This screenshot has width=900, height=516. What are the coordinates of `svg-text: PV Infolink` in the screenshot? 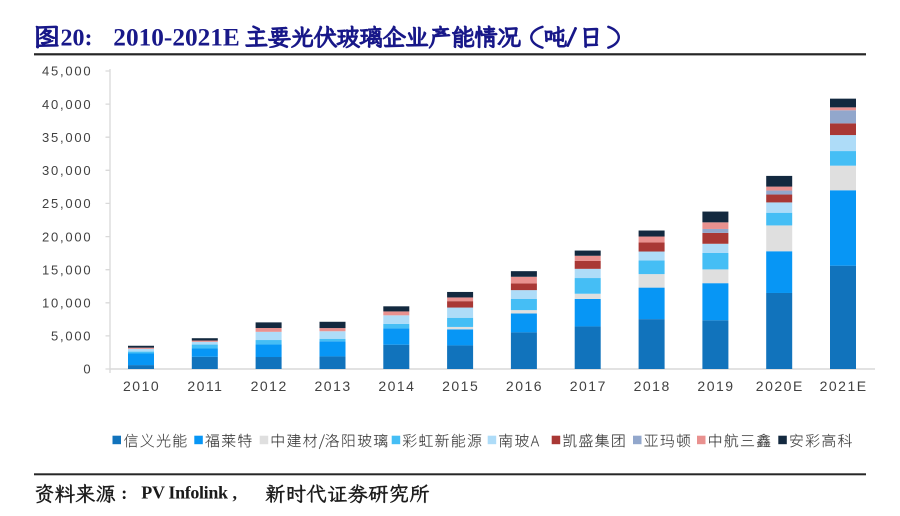 It's located at (184, 493).